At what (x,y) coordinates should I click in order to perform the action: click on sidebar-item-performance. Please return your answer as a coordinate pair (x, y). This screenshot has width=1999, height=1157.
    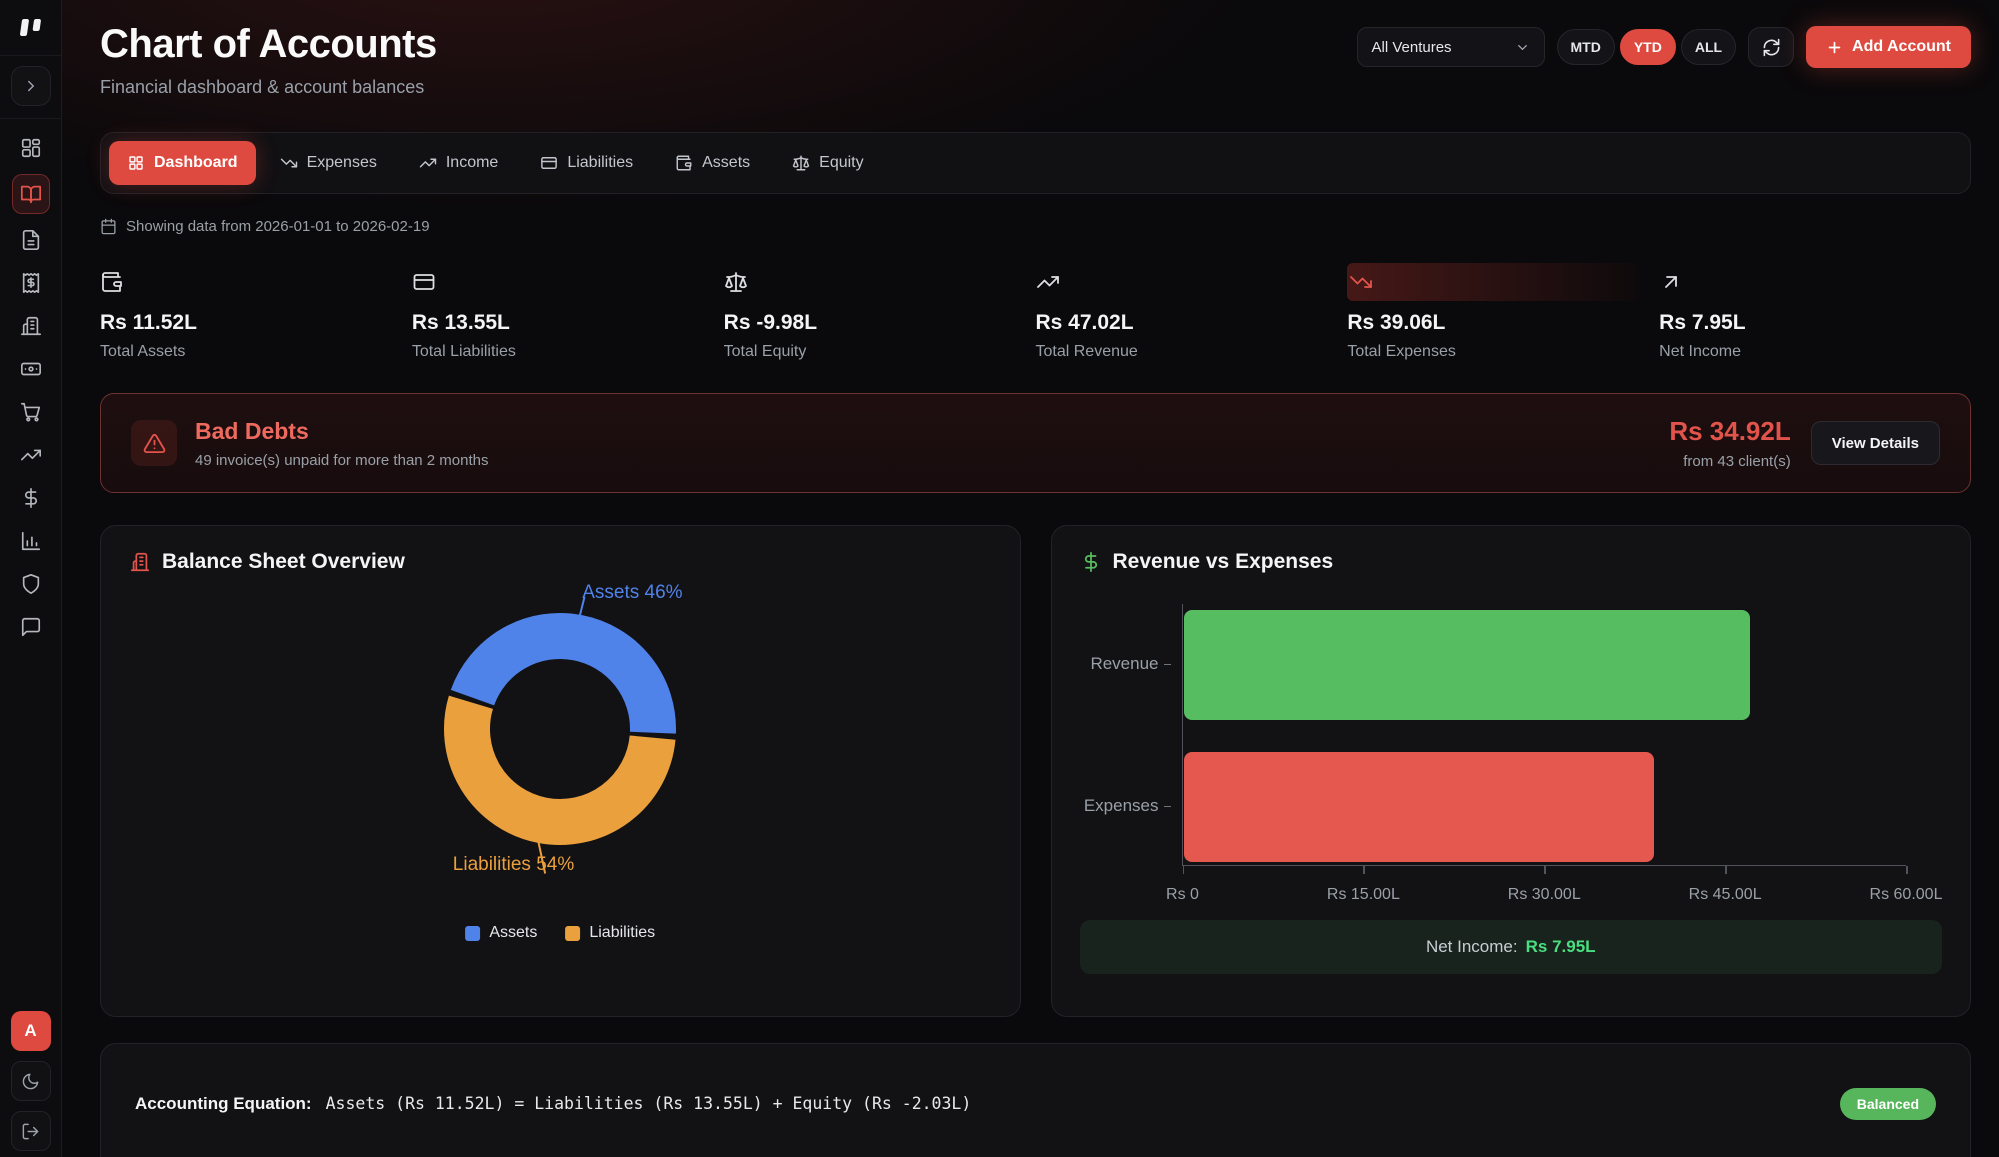
    Looking at the image, I should click on (31, 455).